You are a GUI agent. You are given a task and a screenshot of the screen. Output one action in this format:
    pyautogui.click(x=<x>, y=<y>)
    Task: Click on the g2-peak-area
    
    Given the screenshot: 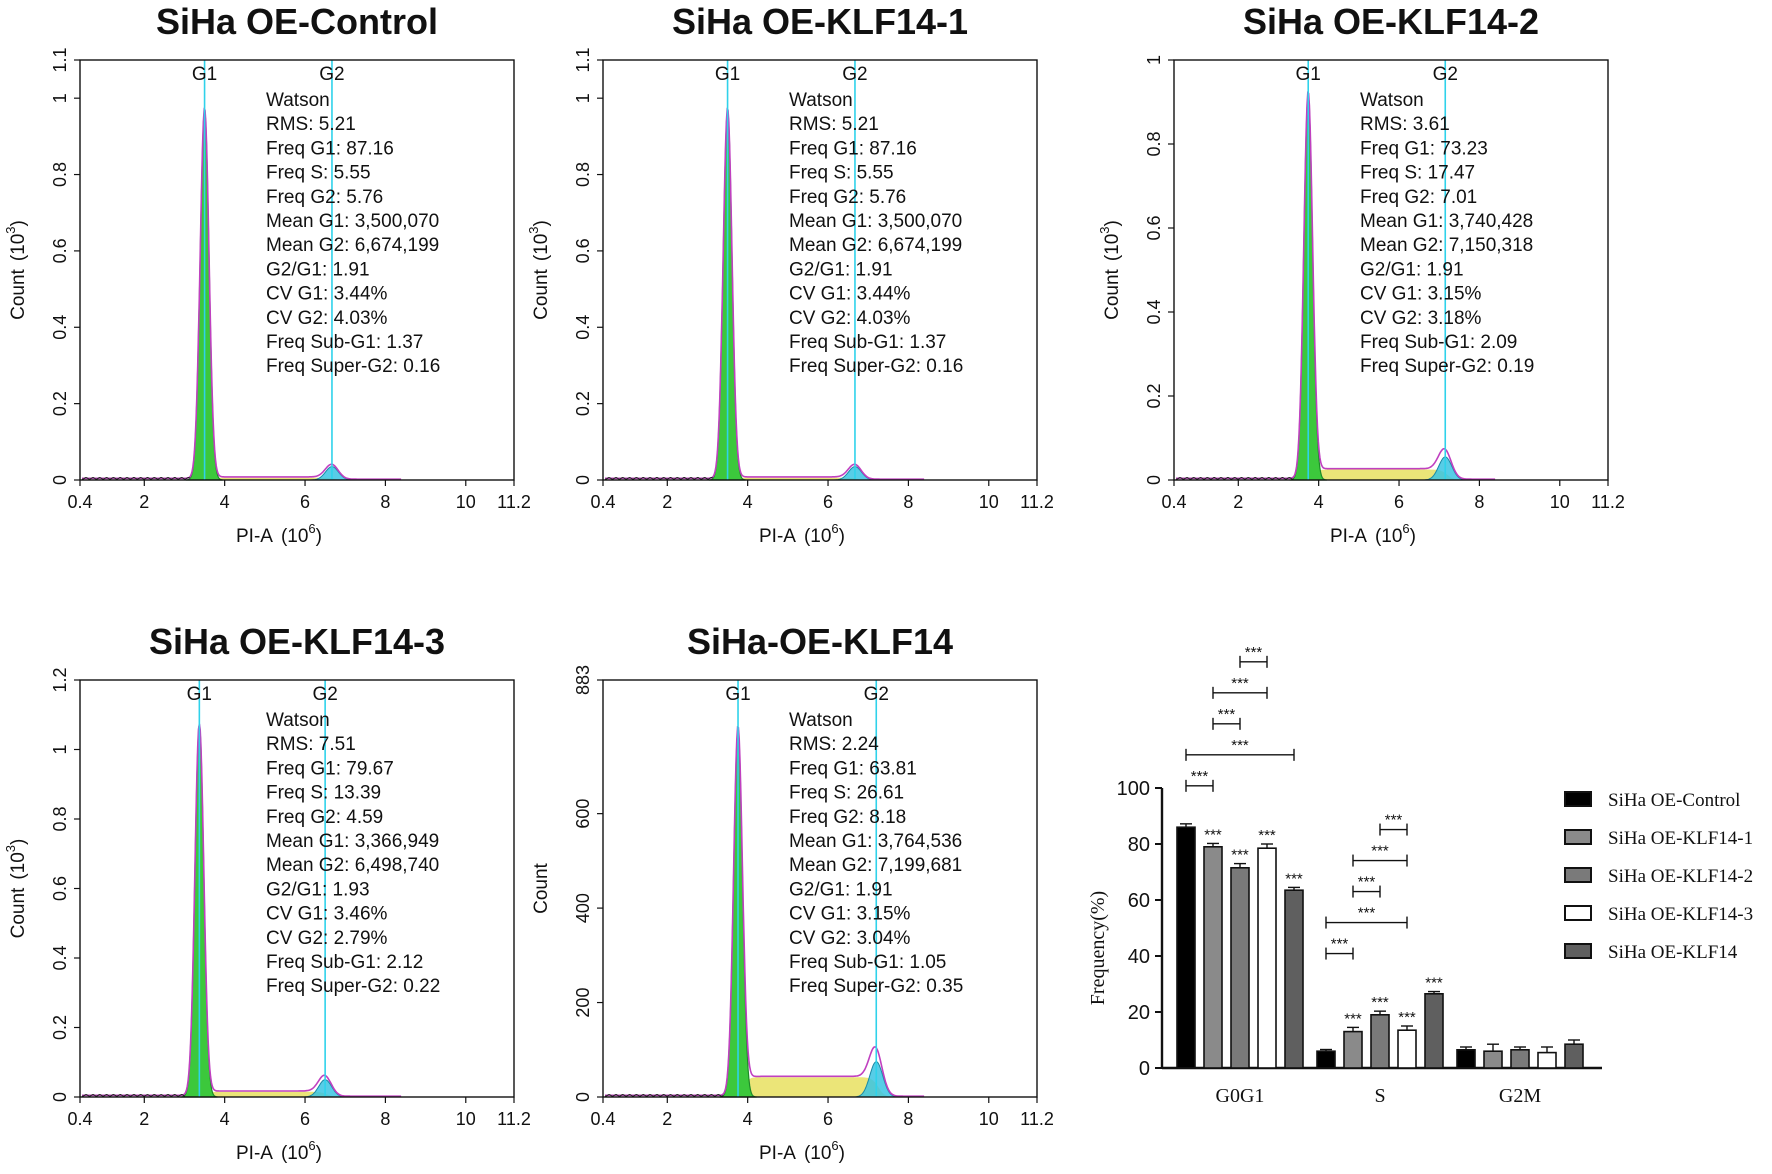 What is the action you would take?
    pyautogui.click(x=878, y=1079)
    